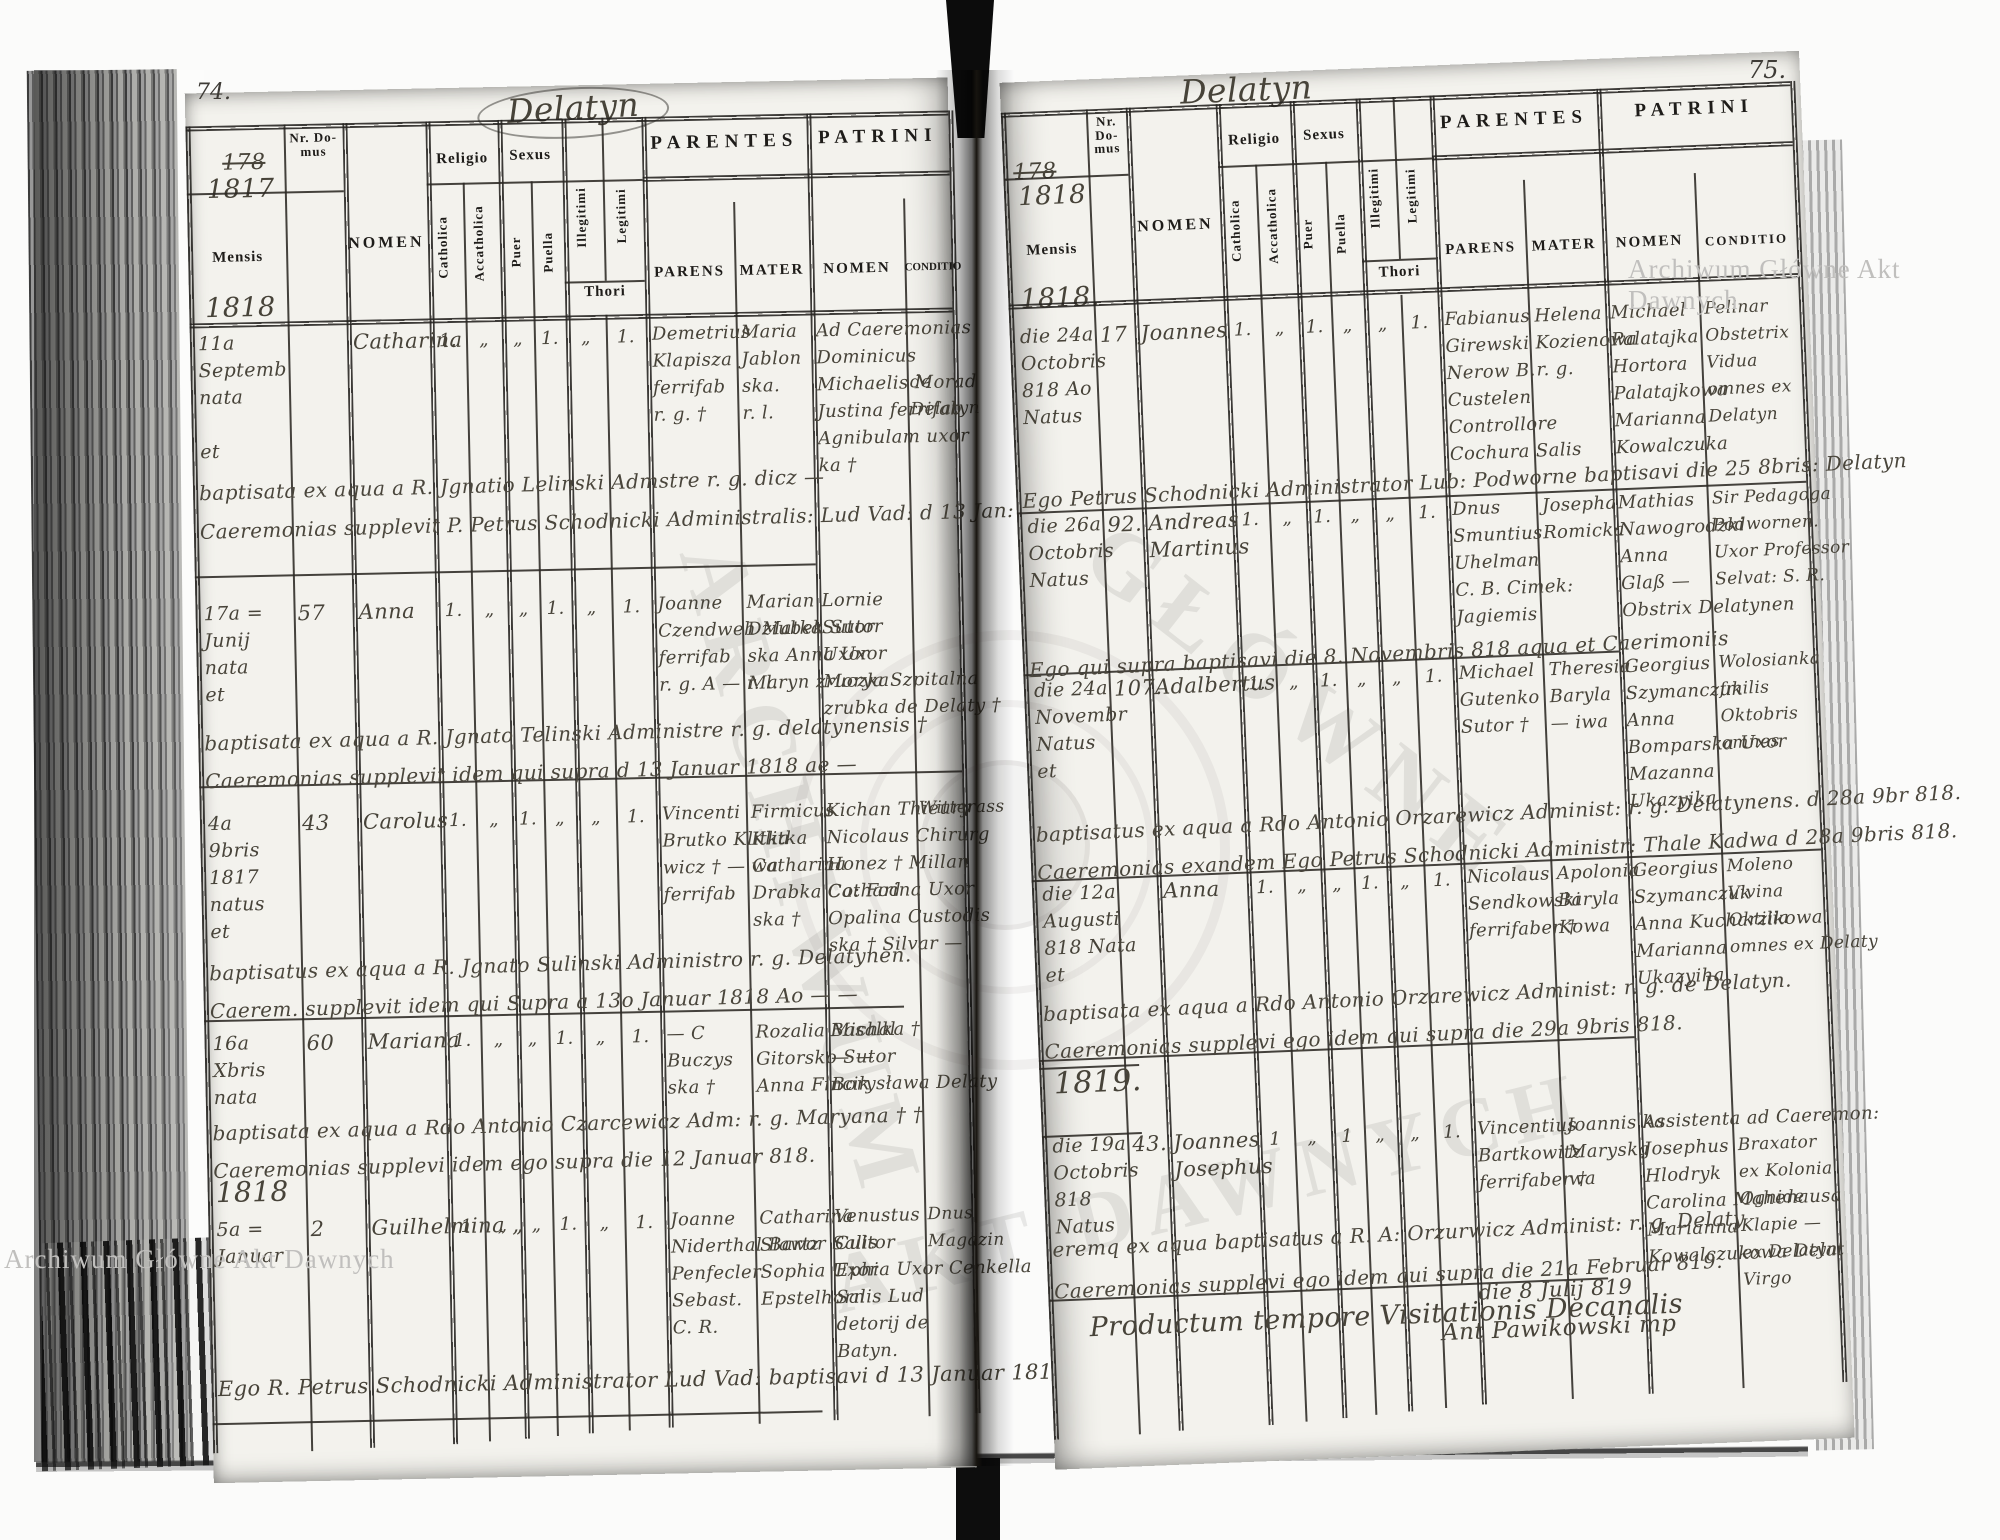  What do you see at coordinates (1063, 362) in the screenshot?
I see `record-mensis-line: Octobris` at bounding box center [1063, 362].